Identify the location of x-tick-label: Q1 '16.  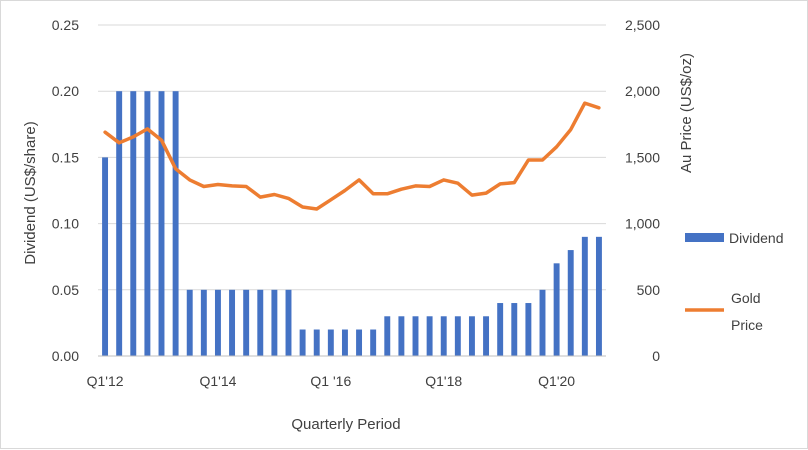
(330, 381).